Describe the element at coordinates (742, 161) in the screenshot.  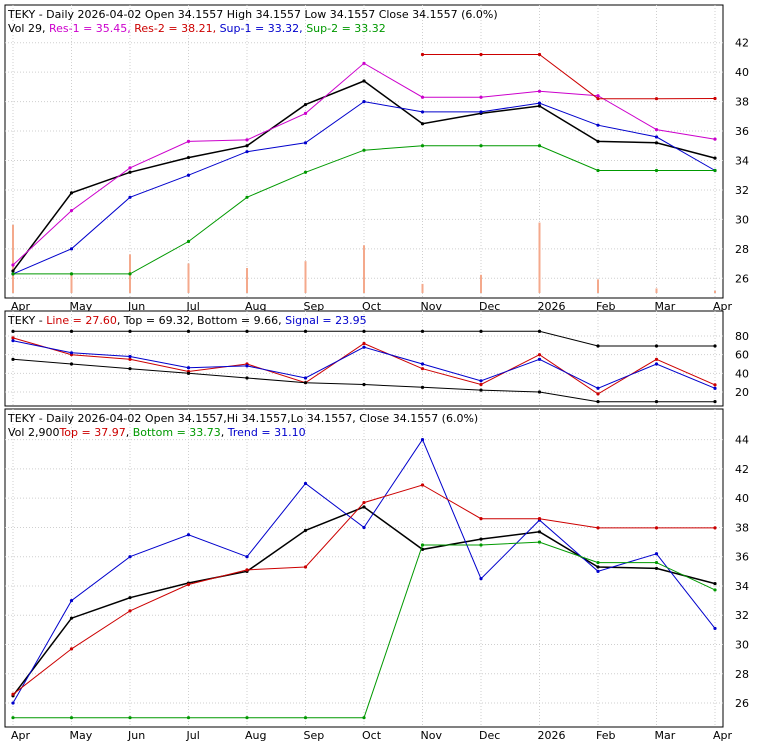
I see `price-y-tick-label: 34` at that location.